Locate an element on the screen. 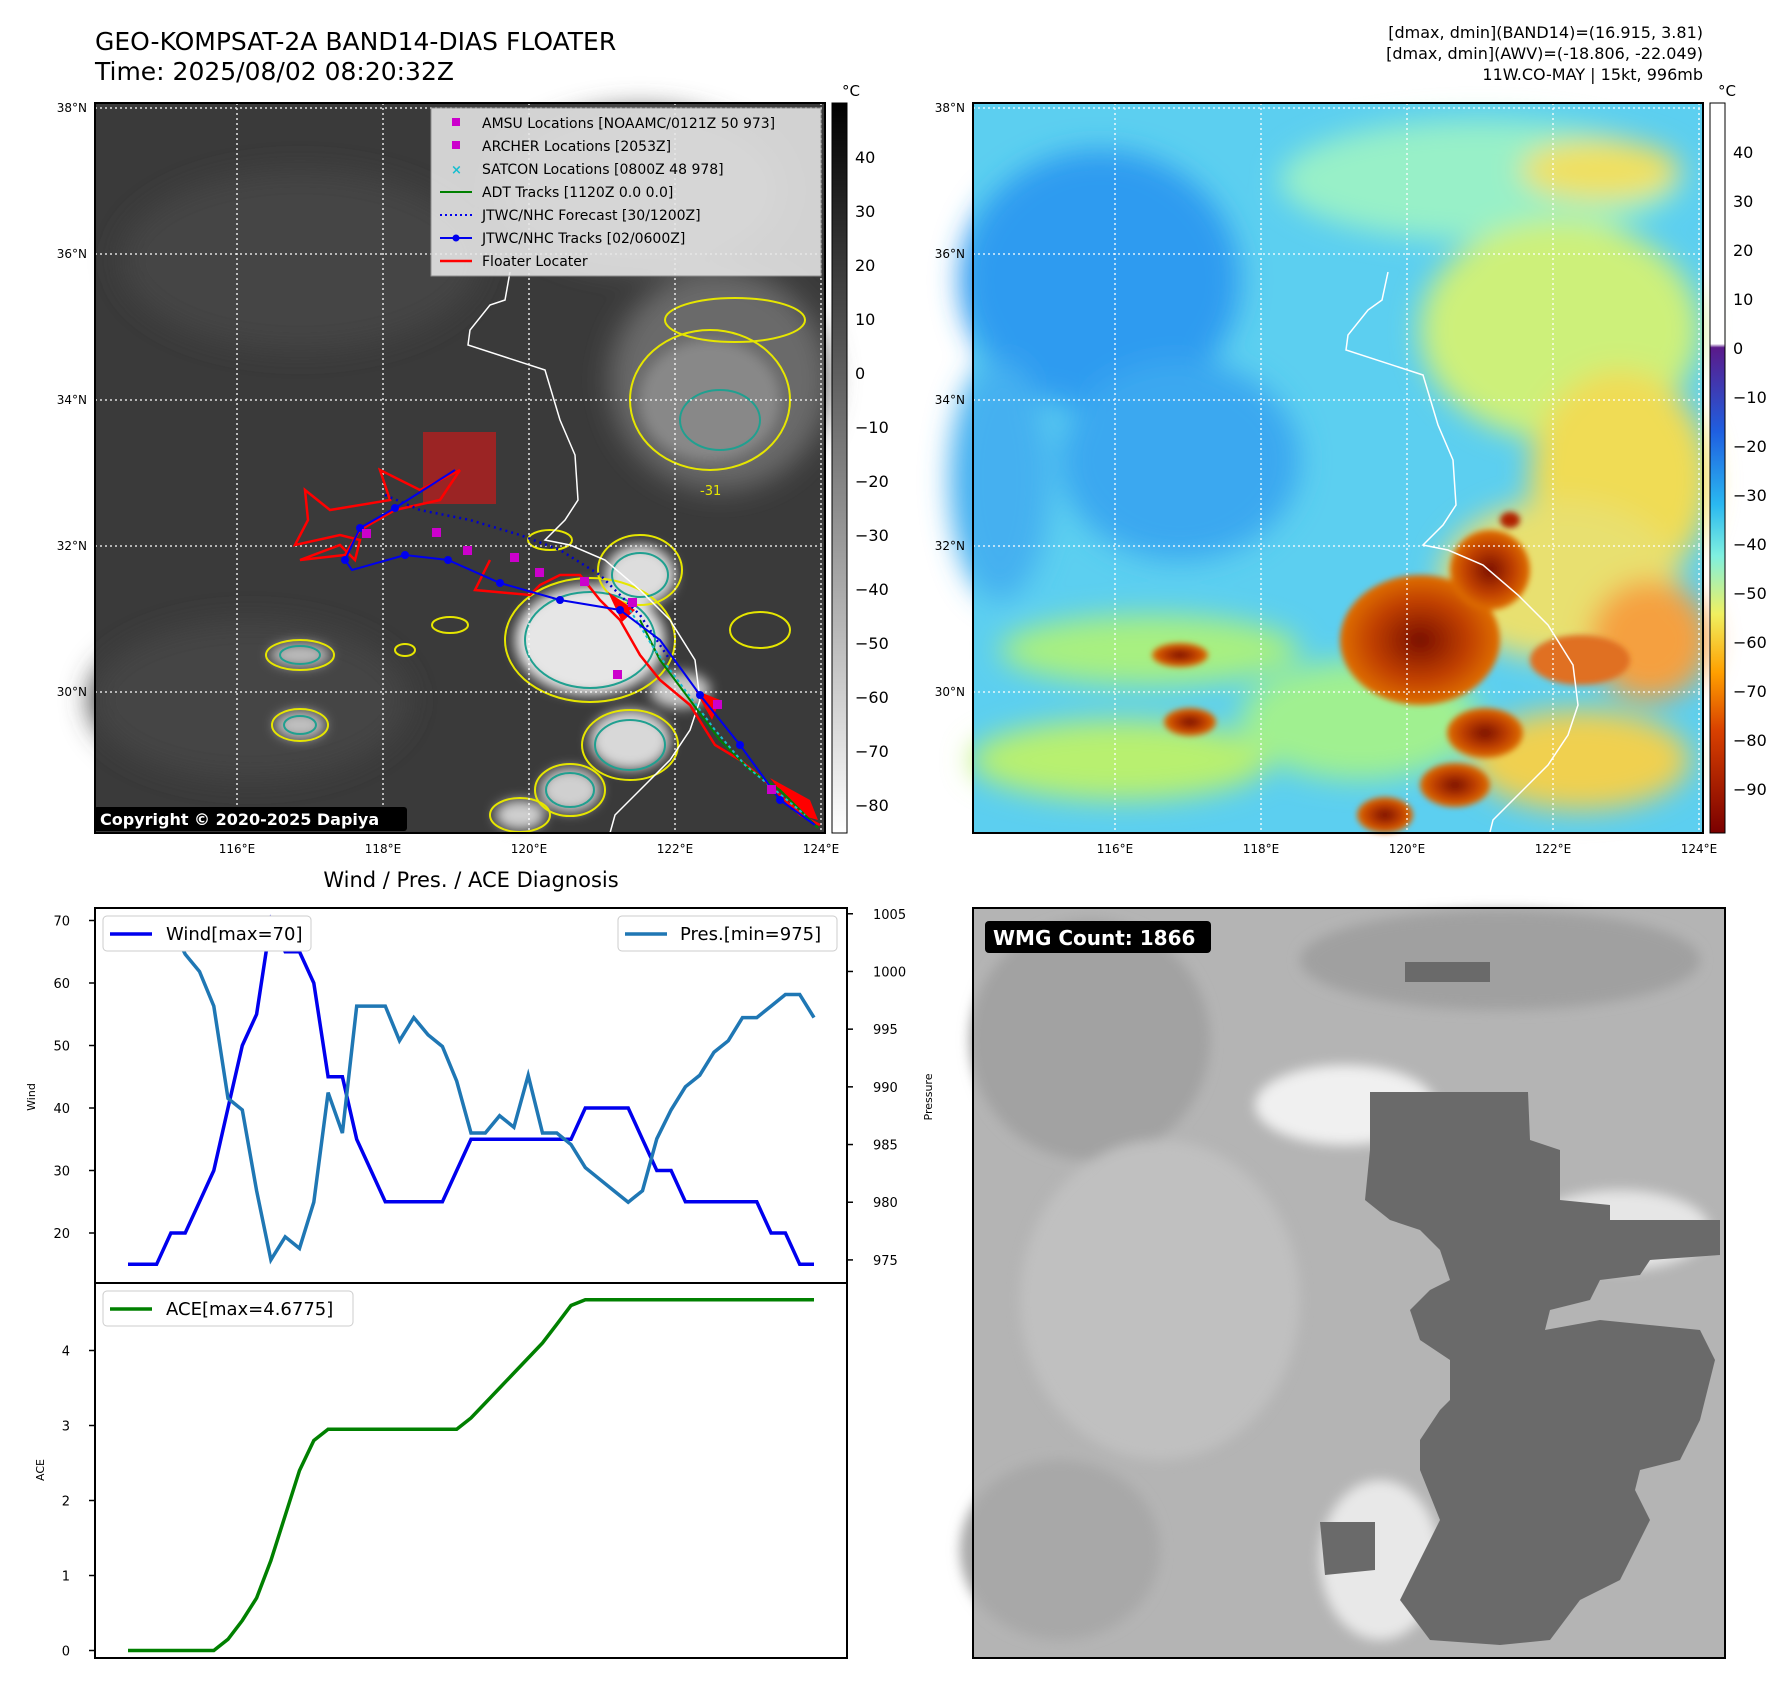 This screenshot has width=1788, height=1691. wmg-count-label: WMG Count: 1866 is located at coordinates (1094, 938).